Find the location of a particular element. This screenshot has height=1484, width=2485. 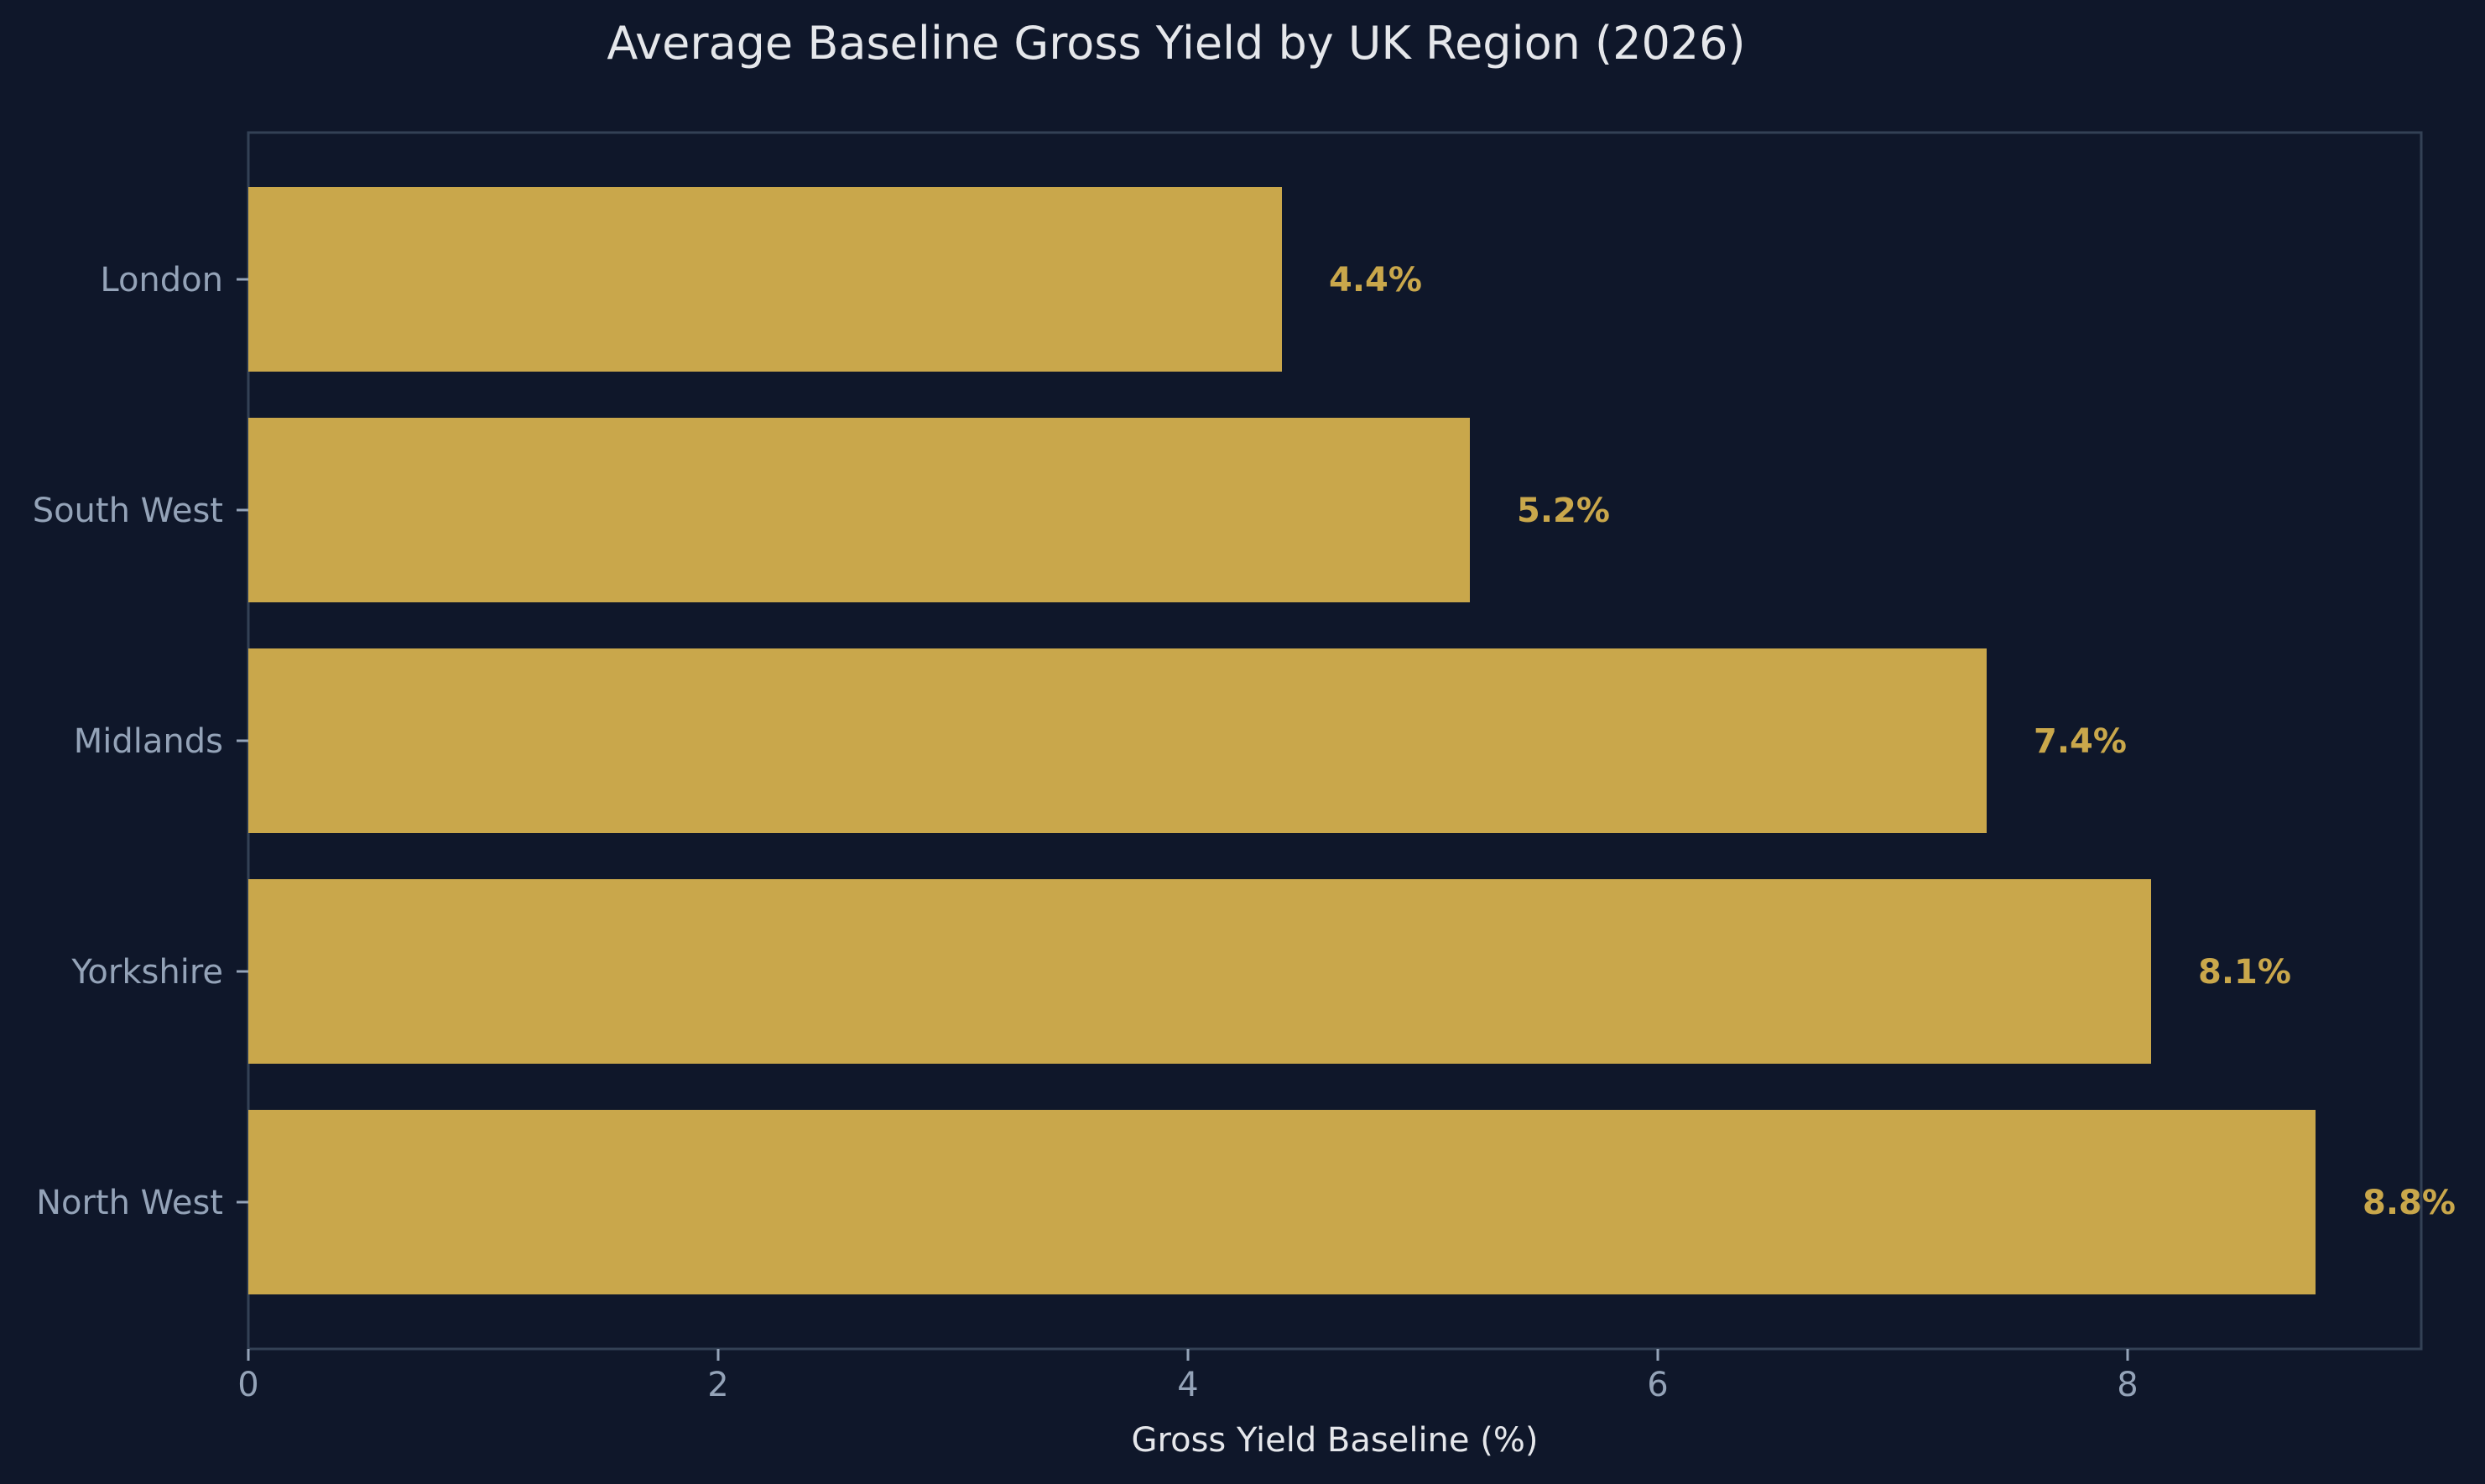

value-label: 4.4% is located at coordinates (1375, 280).